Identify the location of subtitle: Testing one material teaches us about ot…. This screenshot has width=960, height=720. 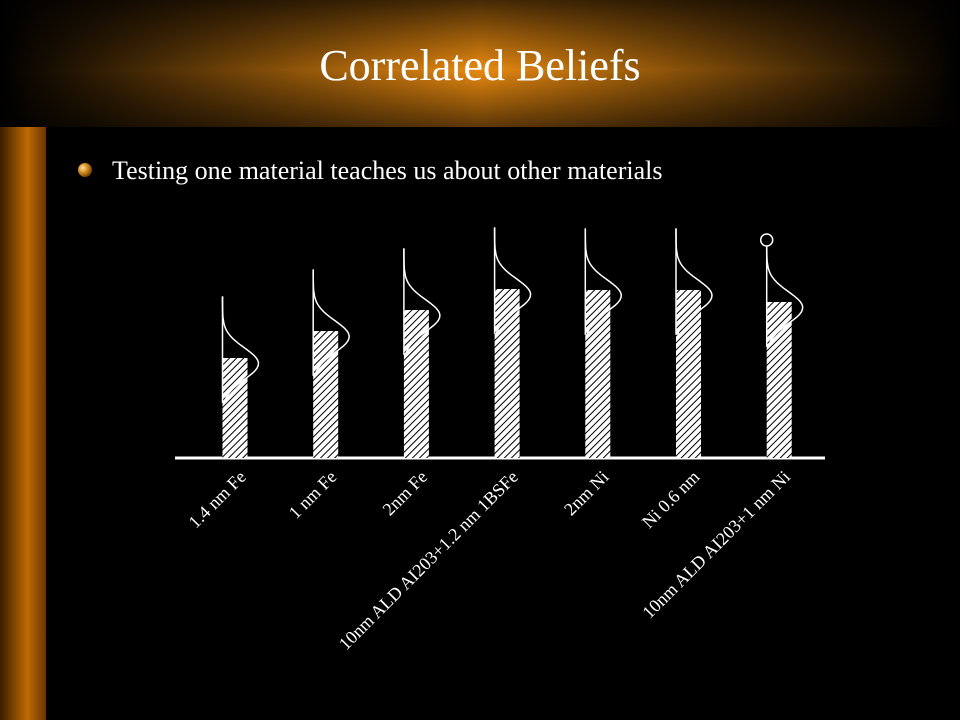
(387, 170).